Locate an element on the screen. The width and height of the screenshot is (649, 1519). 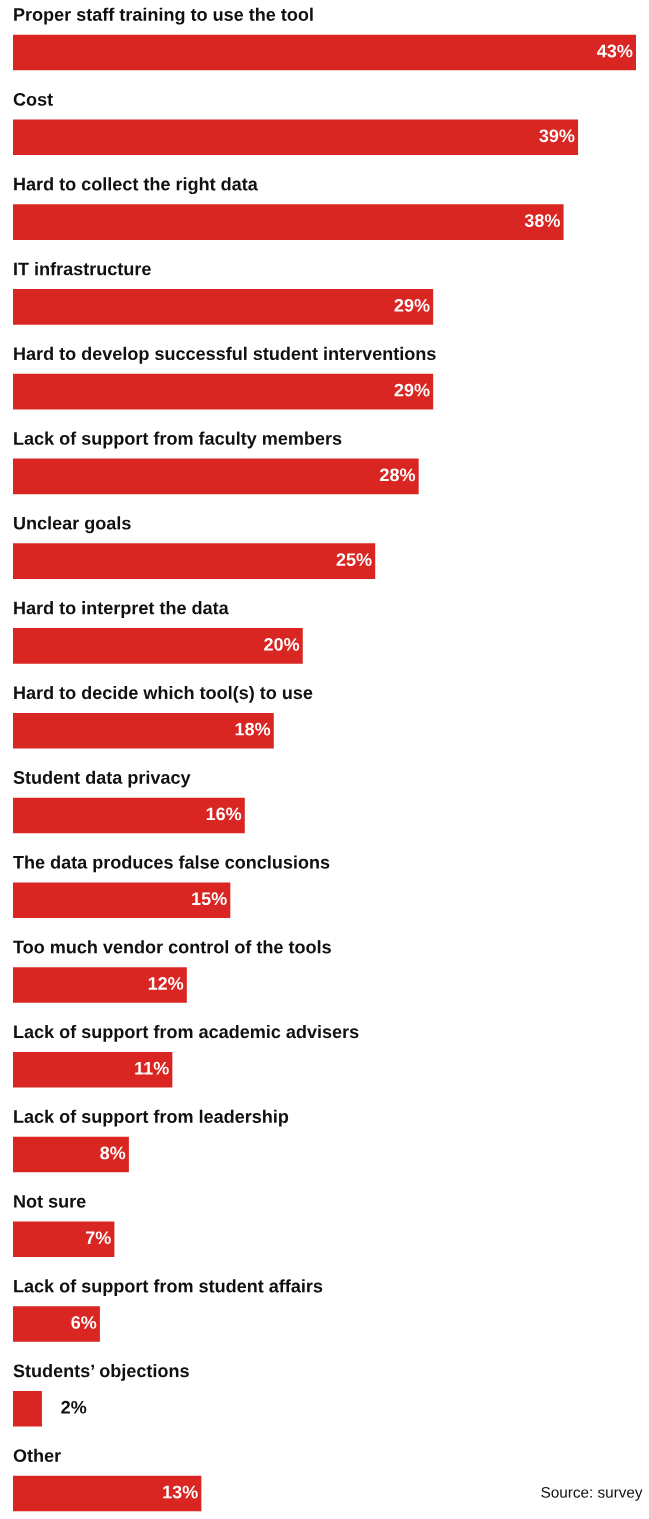
data-label: 11% is located at coordinates (152, 1068).